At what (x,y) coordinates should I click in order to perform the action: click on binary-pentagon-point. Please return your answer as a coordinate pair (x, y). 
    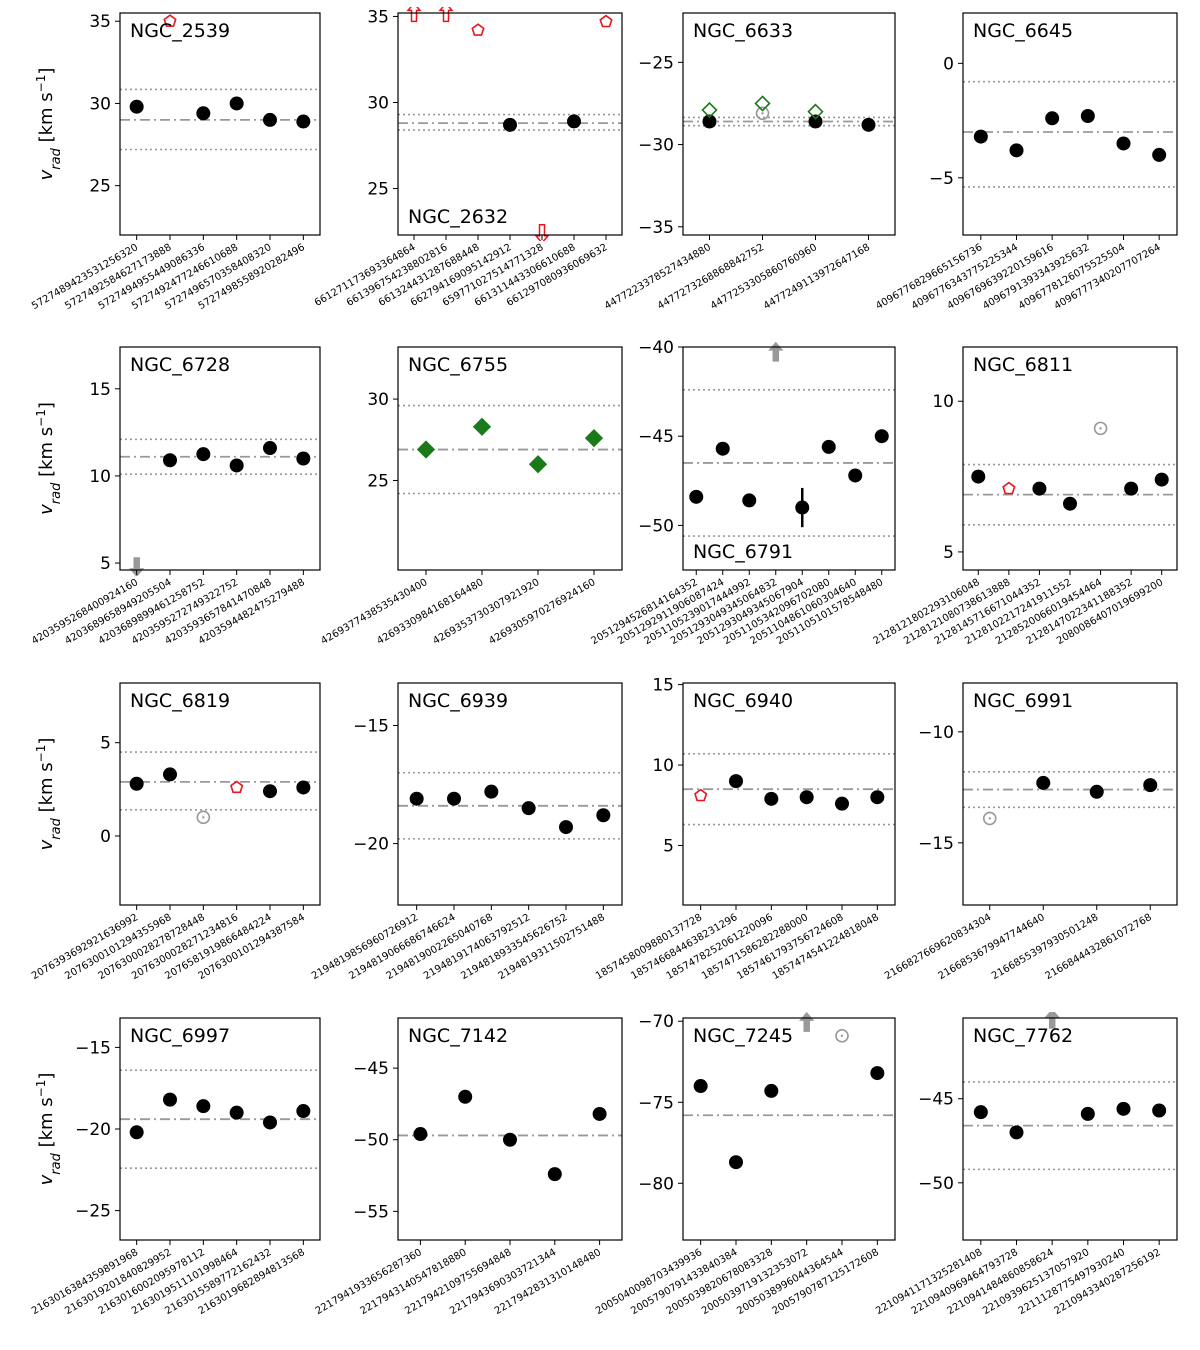
    Looking at the image, I should click on (478, 29).